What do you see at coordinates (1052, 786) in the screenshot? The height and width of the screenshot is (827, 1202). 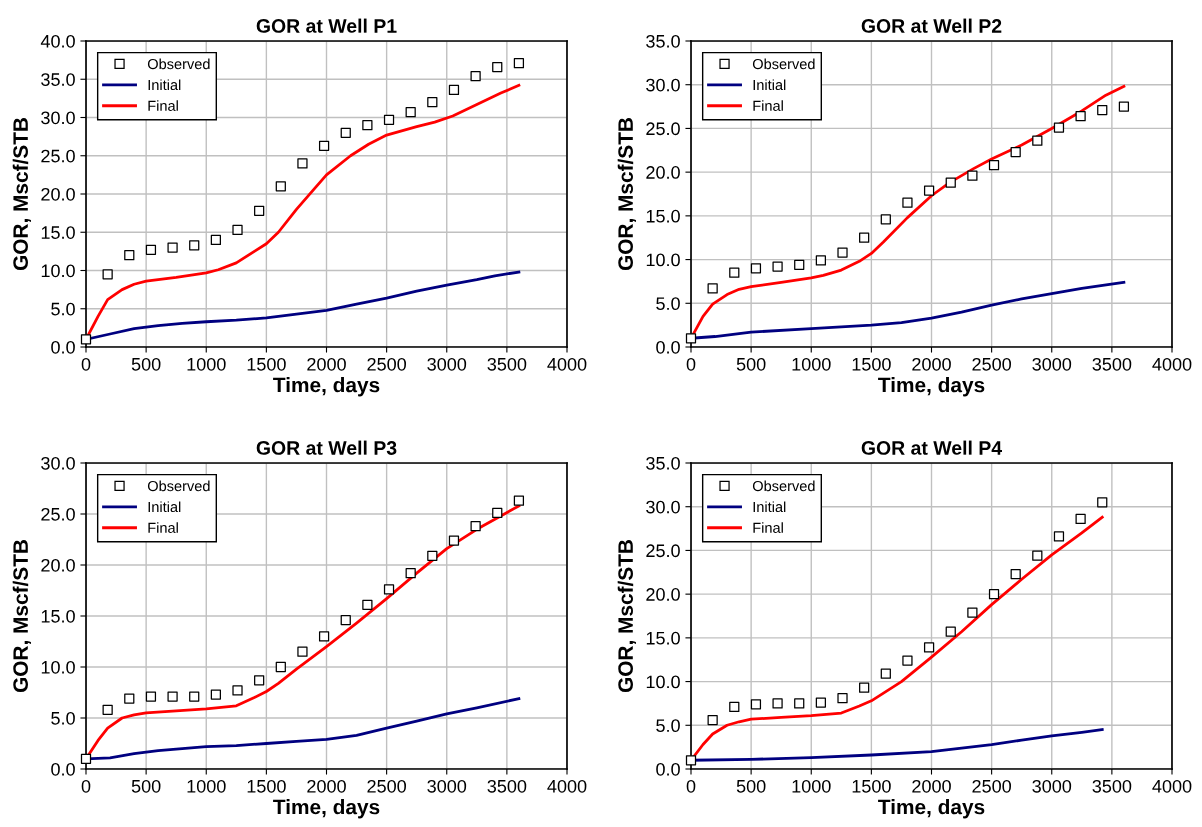 I see `x-tick-label: 3000` at bounding box center [1052, 786].